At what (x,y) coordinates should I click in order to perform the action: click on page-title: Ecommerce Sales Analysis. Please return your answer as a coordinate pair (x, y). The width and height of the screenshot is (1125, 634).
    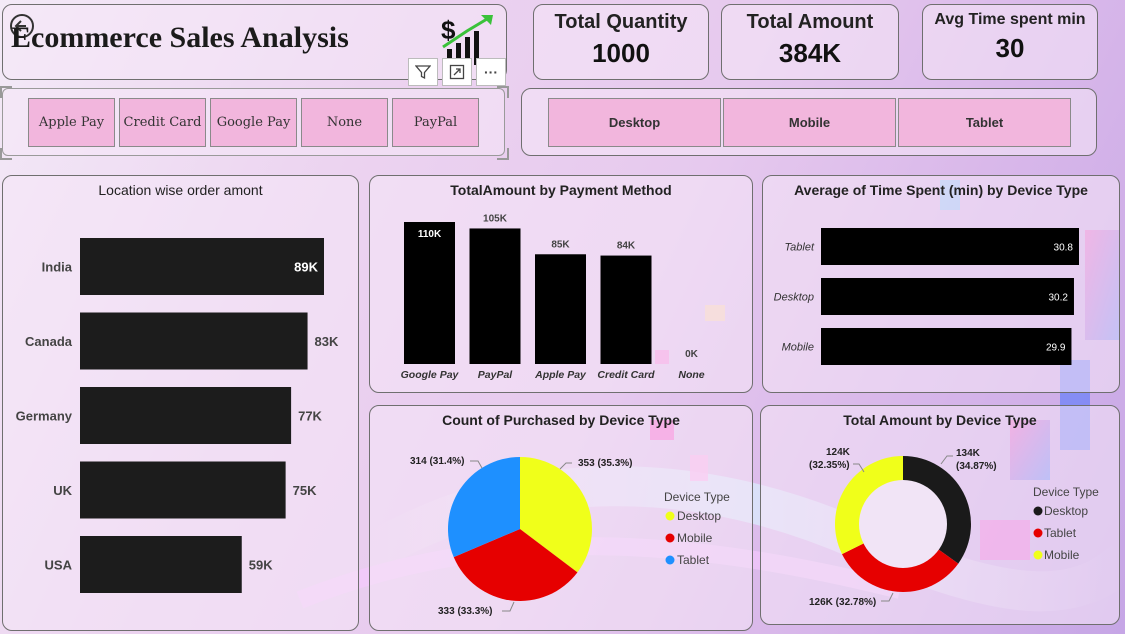
    Looking at the image, I should click on (180, 37).